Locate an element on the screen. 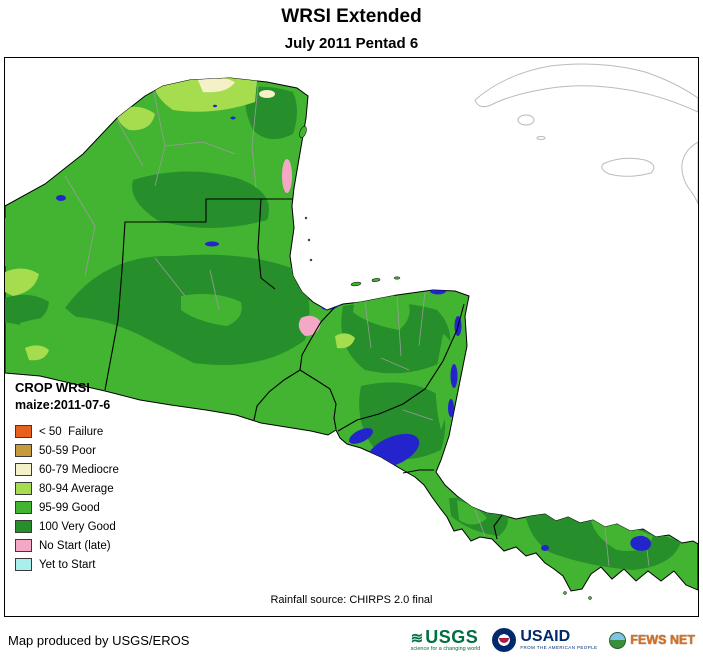  honduras-nicaragua-border is located at coordinates (401, 367).